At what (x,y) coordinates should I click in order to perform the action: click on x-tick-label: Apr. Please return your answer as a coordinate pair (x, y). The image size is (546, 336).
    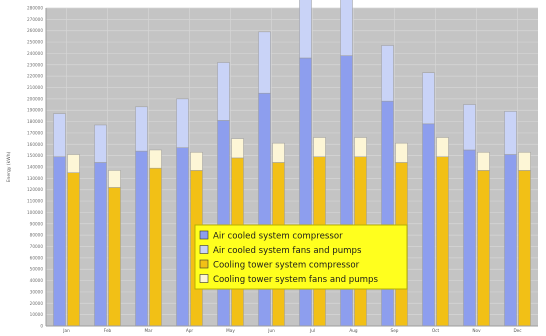
    Looking at the image, I should click on (190, 330).